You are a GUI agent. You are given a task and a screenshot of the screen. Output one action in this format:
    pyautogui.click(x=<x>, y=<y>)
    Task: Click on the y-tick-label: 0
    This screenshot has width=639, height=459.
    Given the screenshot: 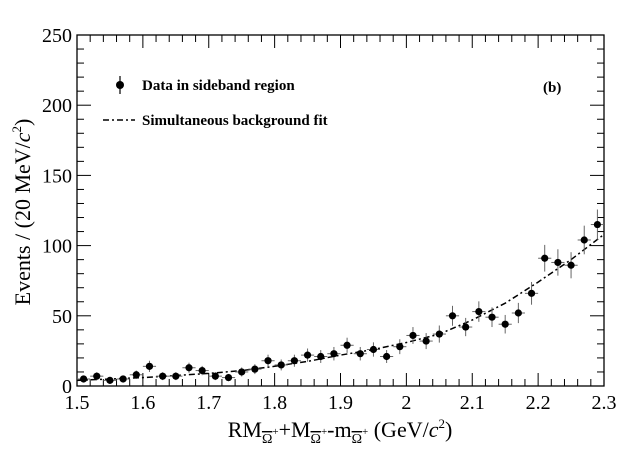 What is the action you would take?
    pyautogui.click(x=67, y=387)
    